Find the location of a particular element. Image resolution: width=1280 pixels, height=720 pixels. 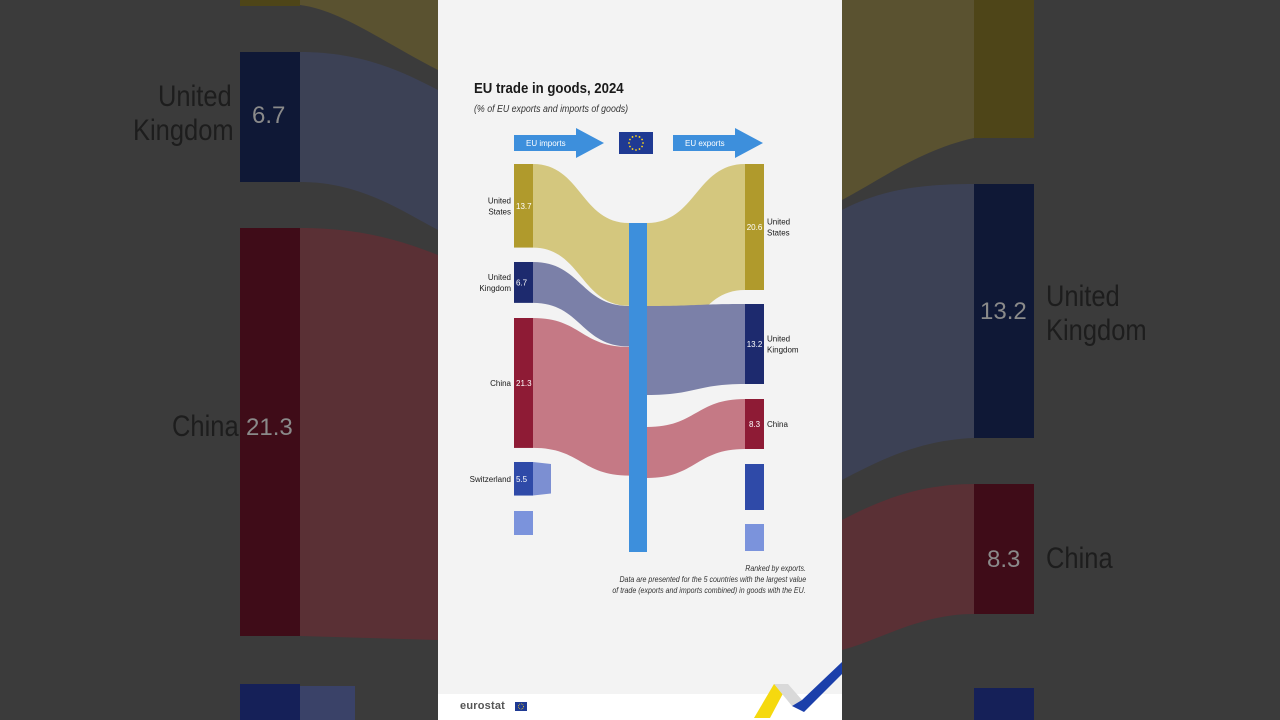

import-bar-united_states is located at coordinates (523, 206).